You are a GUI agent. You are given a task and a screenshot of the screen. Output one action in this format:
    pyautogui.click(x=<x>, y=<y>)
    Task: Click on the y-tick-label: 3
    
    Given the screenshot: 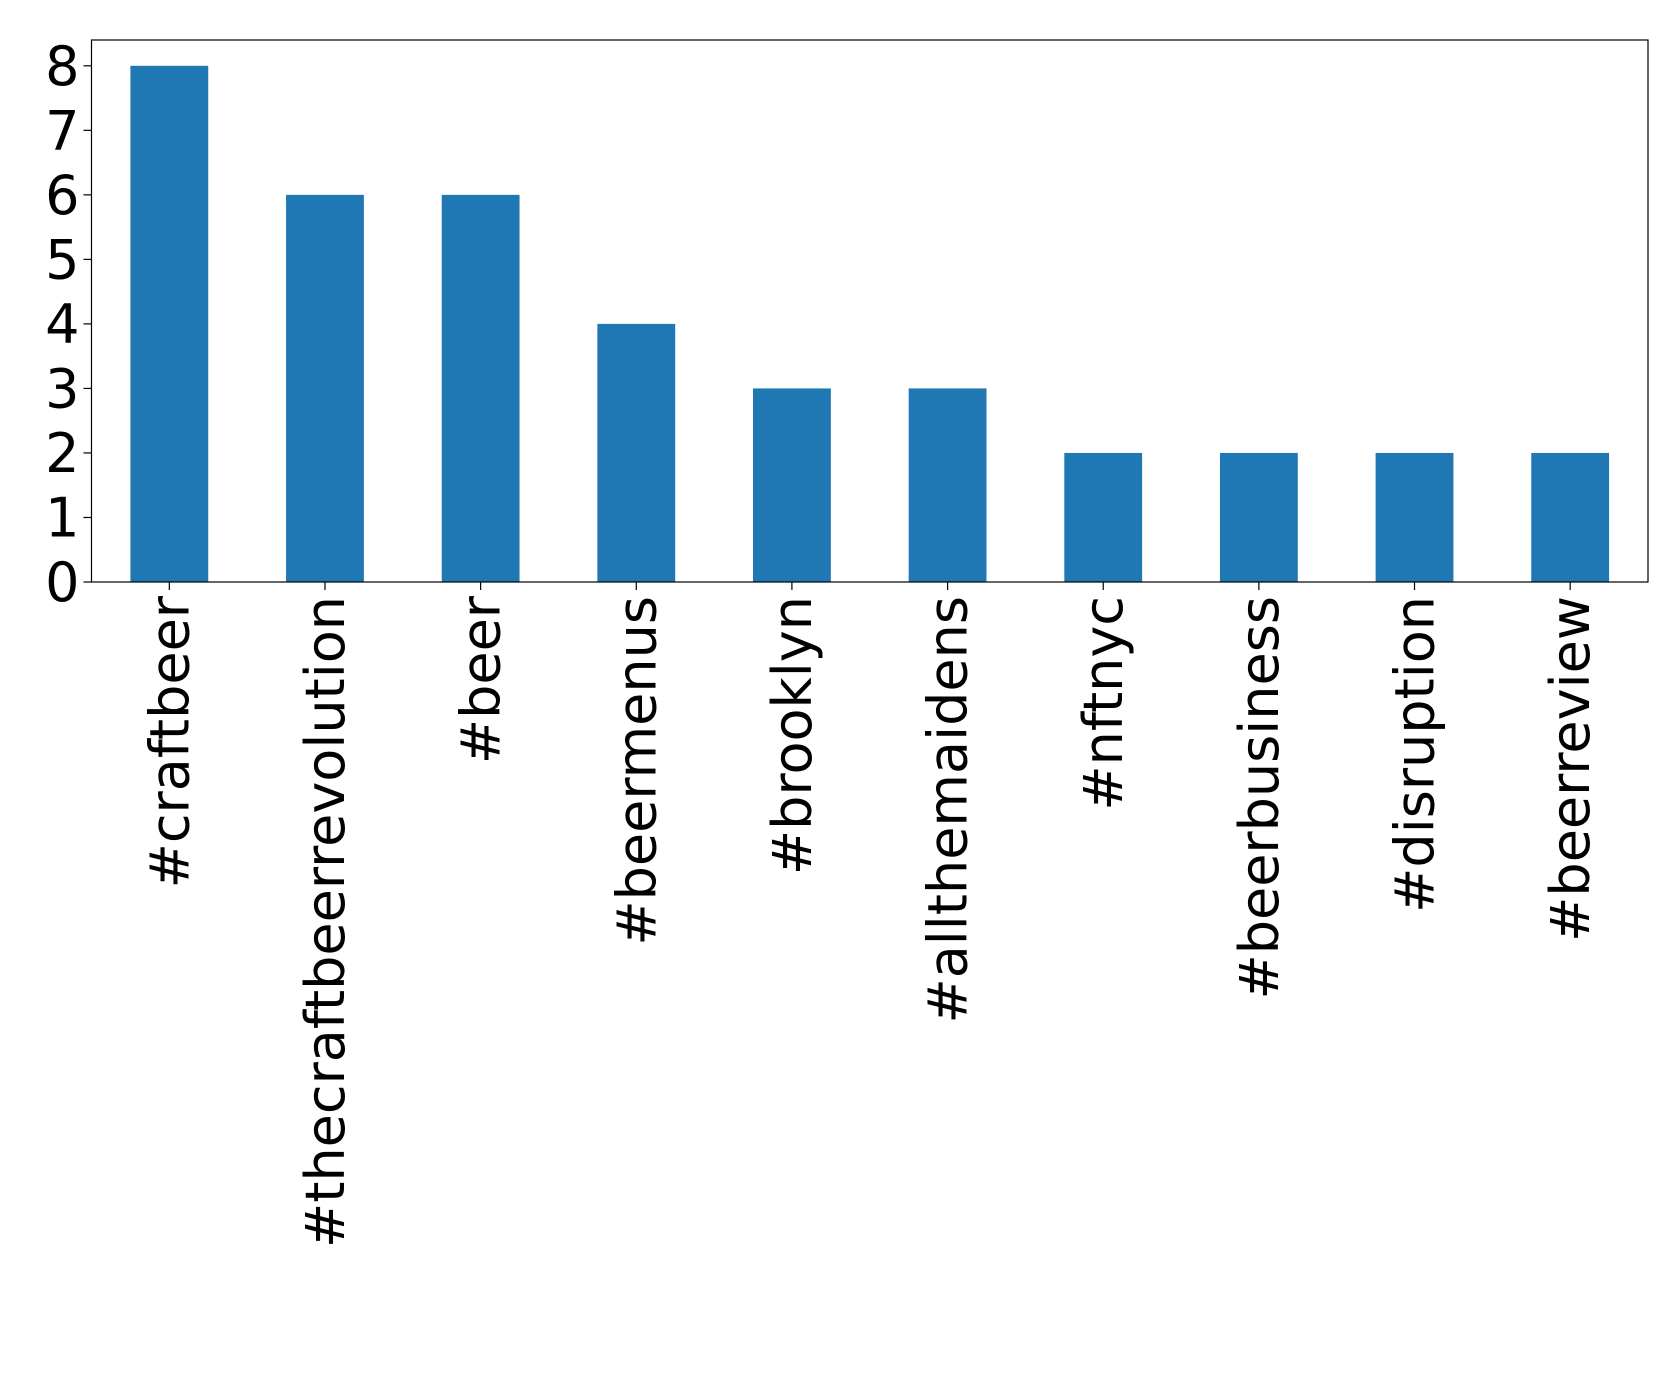 What is the action you would take?
    pyautogui.click(x=62, y=388)
    